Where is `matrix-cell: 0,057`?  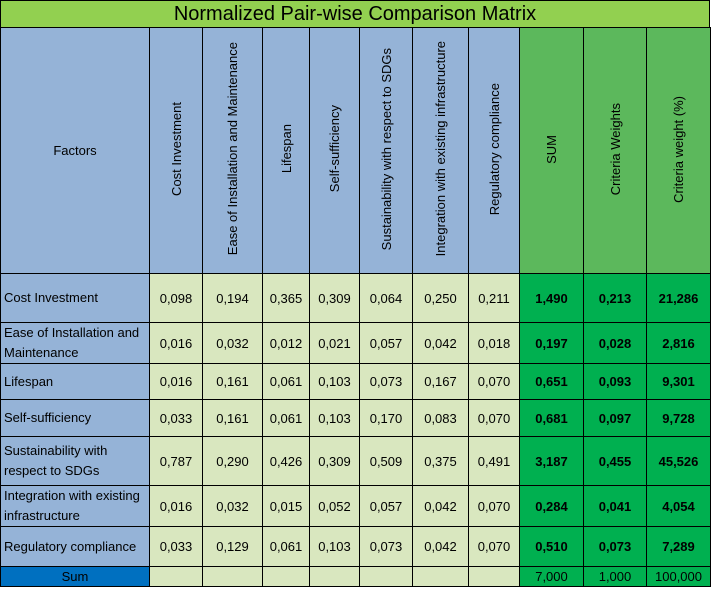
matrix-cell: 0,057 is located at coordinates (386, 343).